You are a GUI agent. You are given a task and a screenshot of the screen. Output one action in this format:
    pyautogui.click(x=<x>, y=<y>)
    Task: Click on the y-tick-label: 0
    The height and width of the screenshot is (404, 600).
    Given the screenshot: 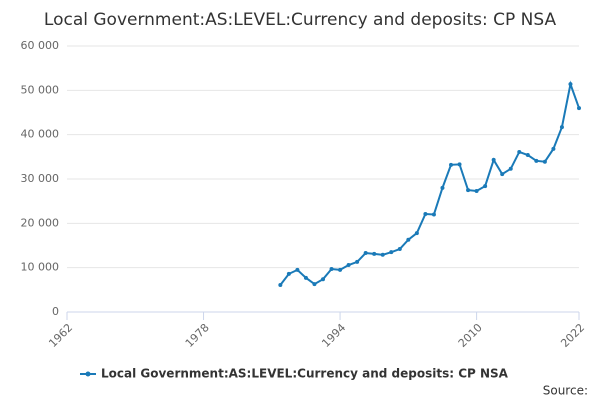 What is the action you would take?
    pyautogui.click(x=55, y=311)
    